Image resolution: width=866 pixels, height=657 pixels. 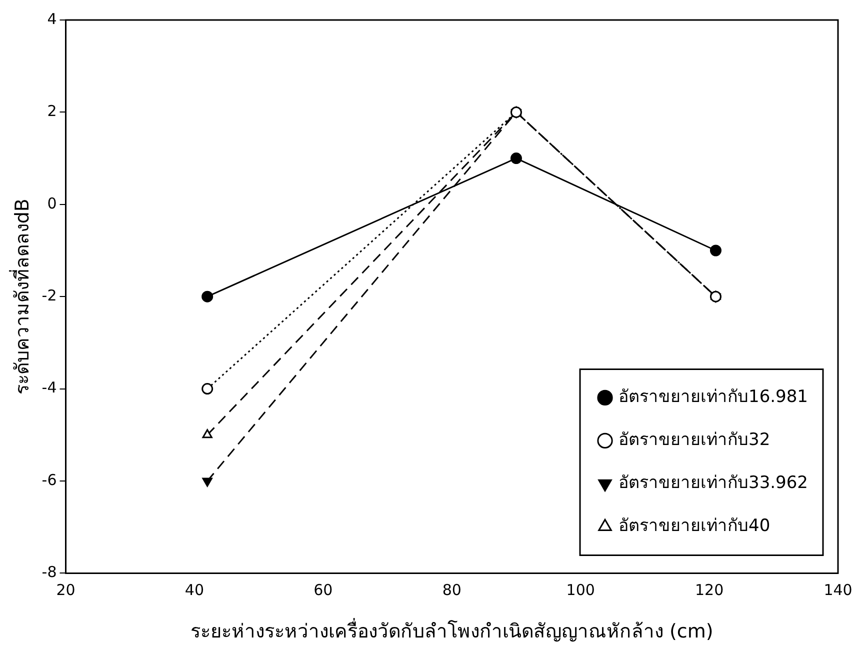 What do you see at coordinates (452, 630) in the screenshot?
I see `x-axis-title: ระยะห่างระหว่างเครื่องวัดกับลำโพงกำเนิดสัญญาณหักล้าง (cm)` at bounding box center [452, 630].